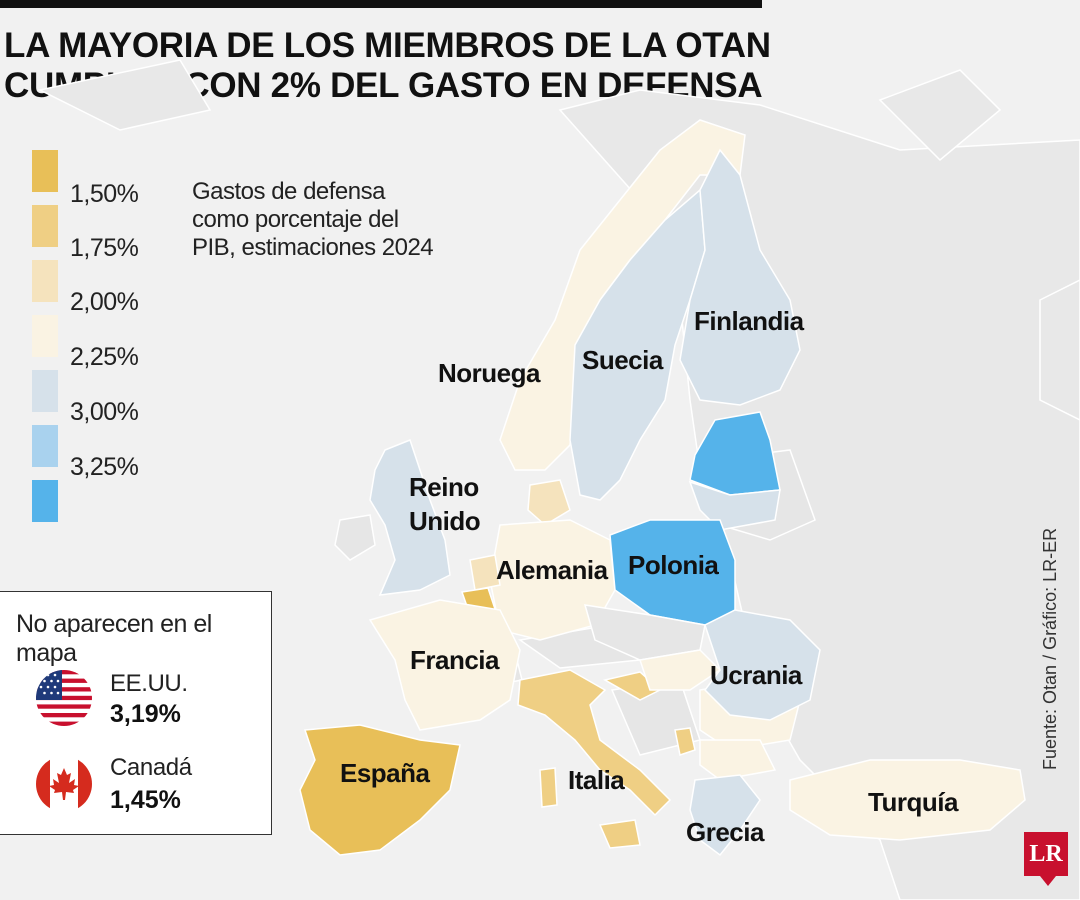 This screenshot has height=900, width=1080. Describe the element at coordinates (445, 504) in the screenshot. I see `label-reino-unido: Reino Unido` at that location.